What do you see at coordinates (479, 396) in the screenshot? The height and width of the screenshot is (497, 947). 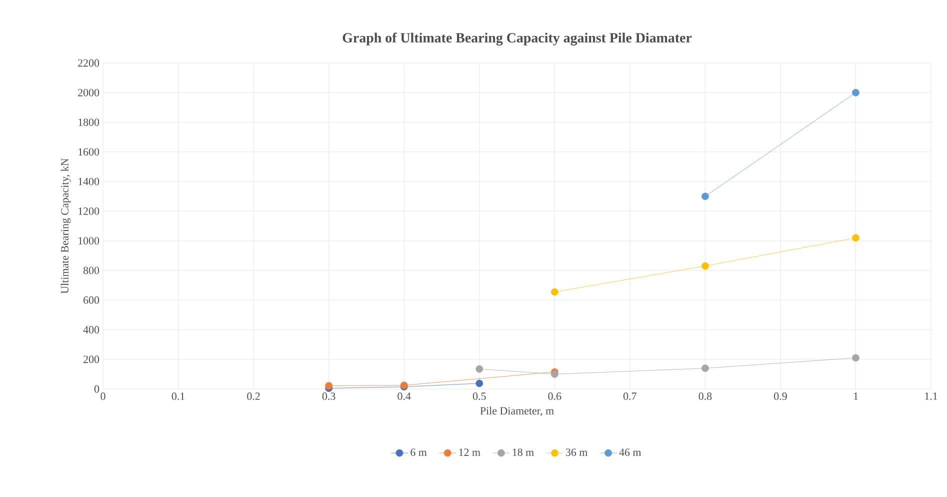 I see `x-tick-label: 0.5` at bounding box center [479, 396].